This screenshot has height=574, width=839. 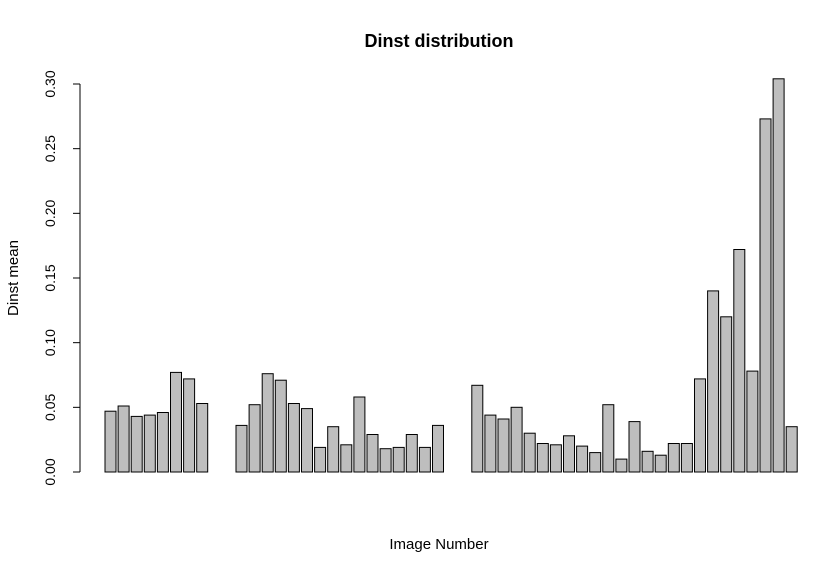 What do you see at coordinates (50, 148) in the screenshot?
I see `y-tick-label: 0.25` at bounding box center [50, 148].